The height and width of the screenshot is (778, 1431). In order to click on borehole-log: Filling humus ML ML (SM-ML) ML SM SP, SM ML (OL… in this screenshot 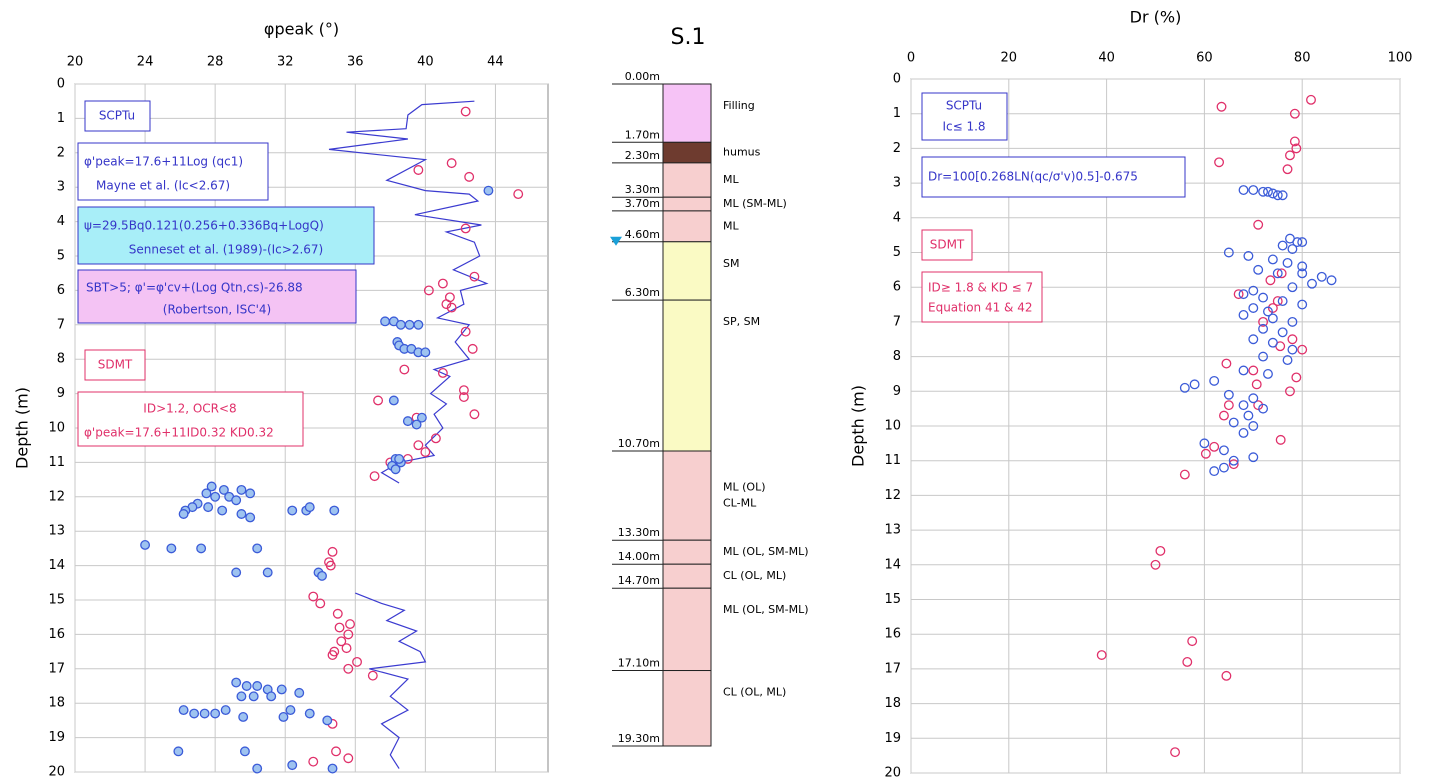, I will do `click(709, 408)`.